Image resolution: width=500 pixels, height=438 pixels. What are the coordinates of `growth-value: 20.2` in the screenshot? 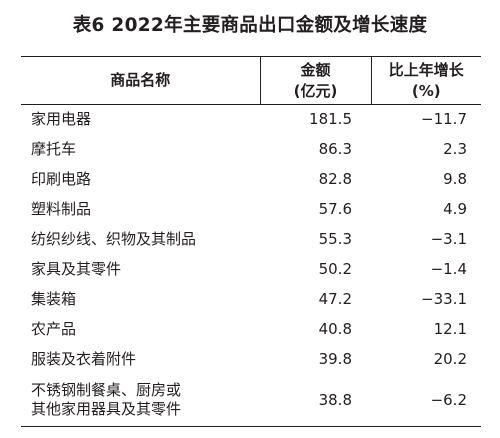 It's located at (450, 359).